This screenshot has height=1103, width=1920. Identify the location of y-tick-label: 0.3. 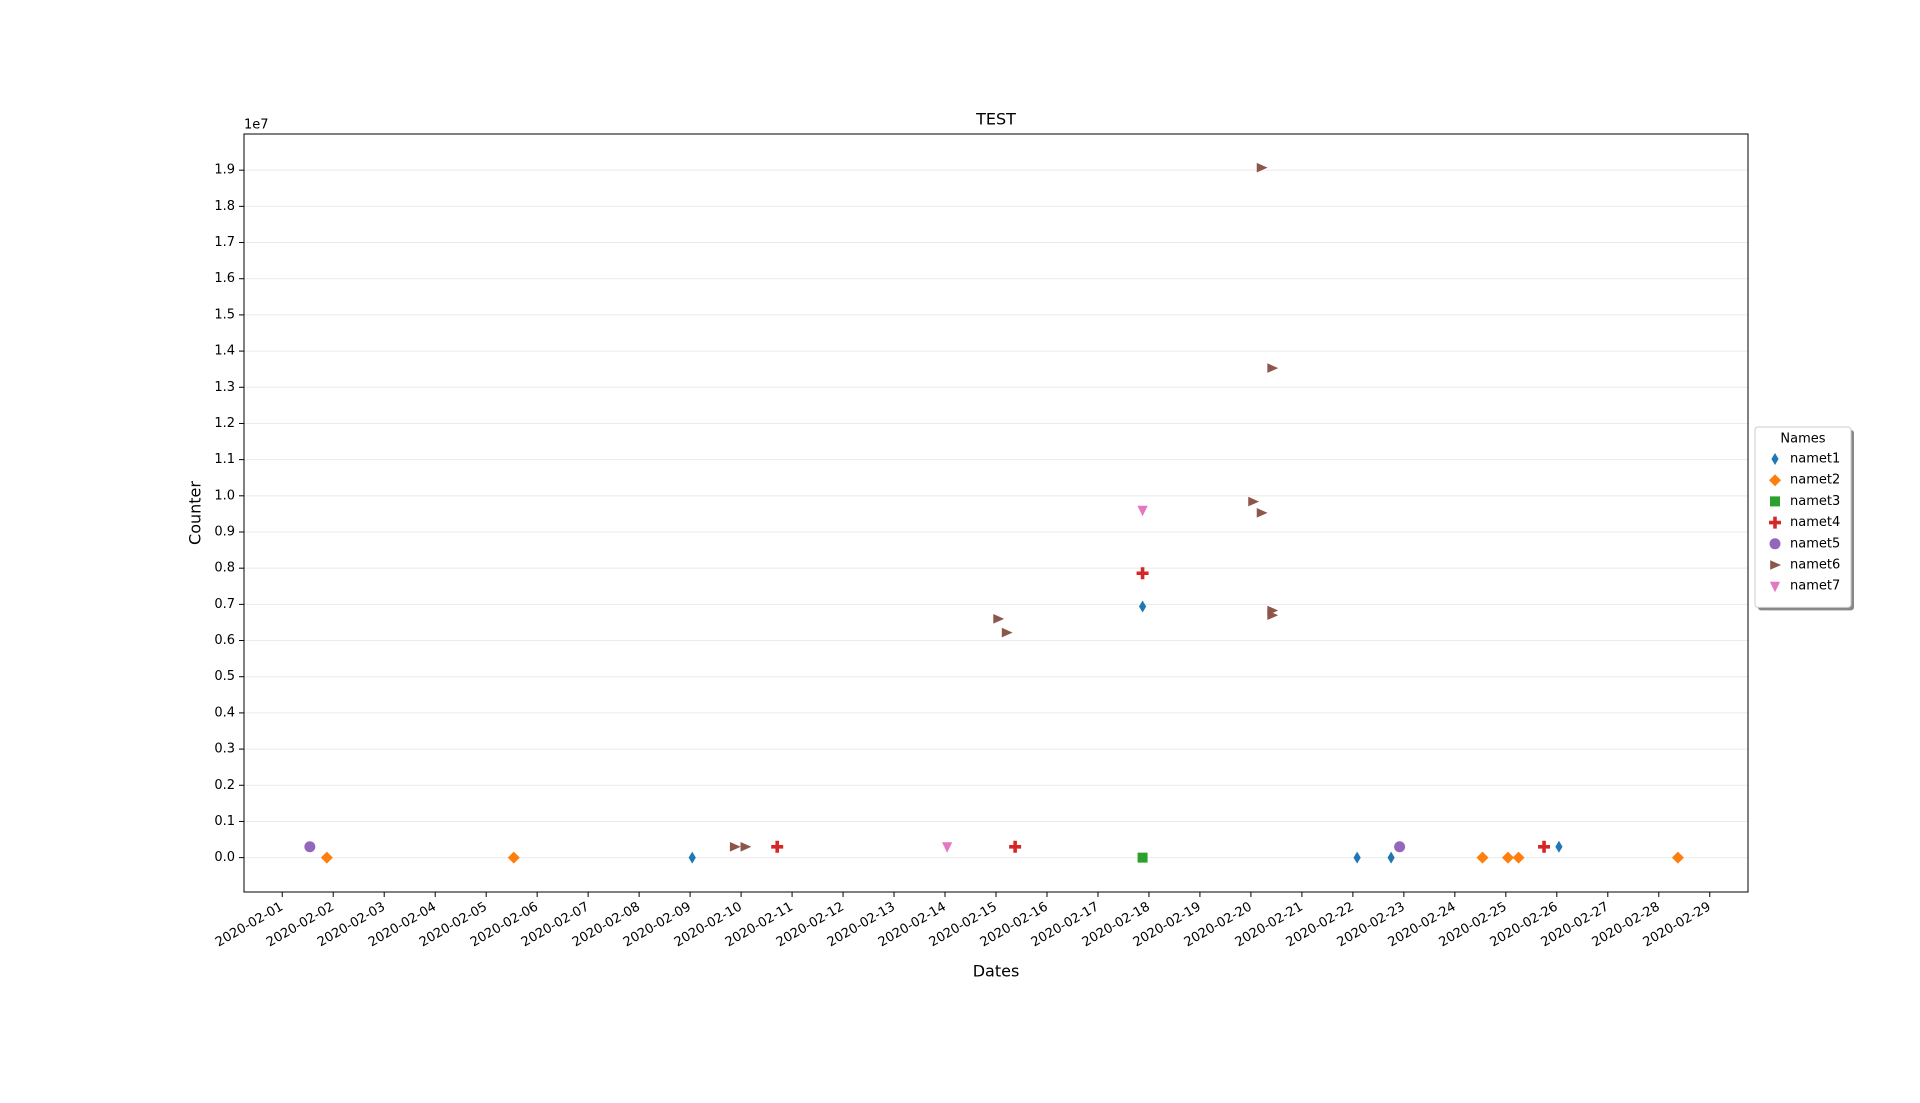
(224, 749).